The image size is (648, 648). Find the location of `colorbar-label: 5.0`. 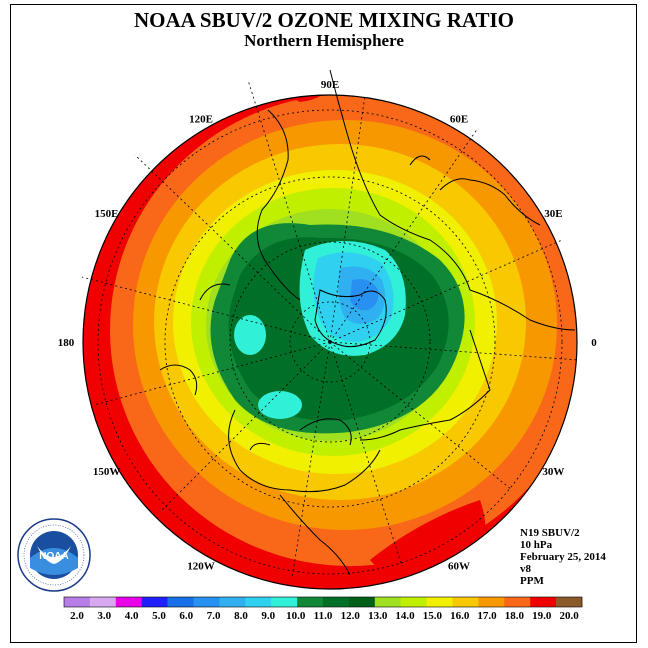

colorbar-label: 5.0 is located at coordinates (159, 616).